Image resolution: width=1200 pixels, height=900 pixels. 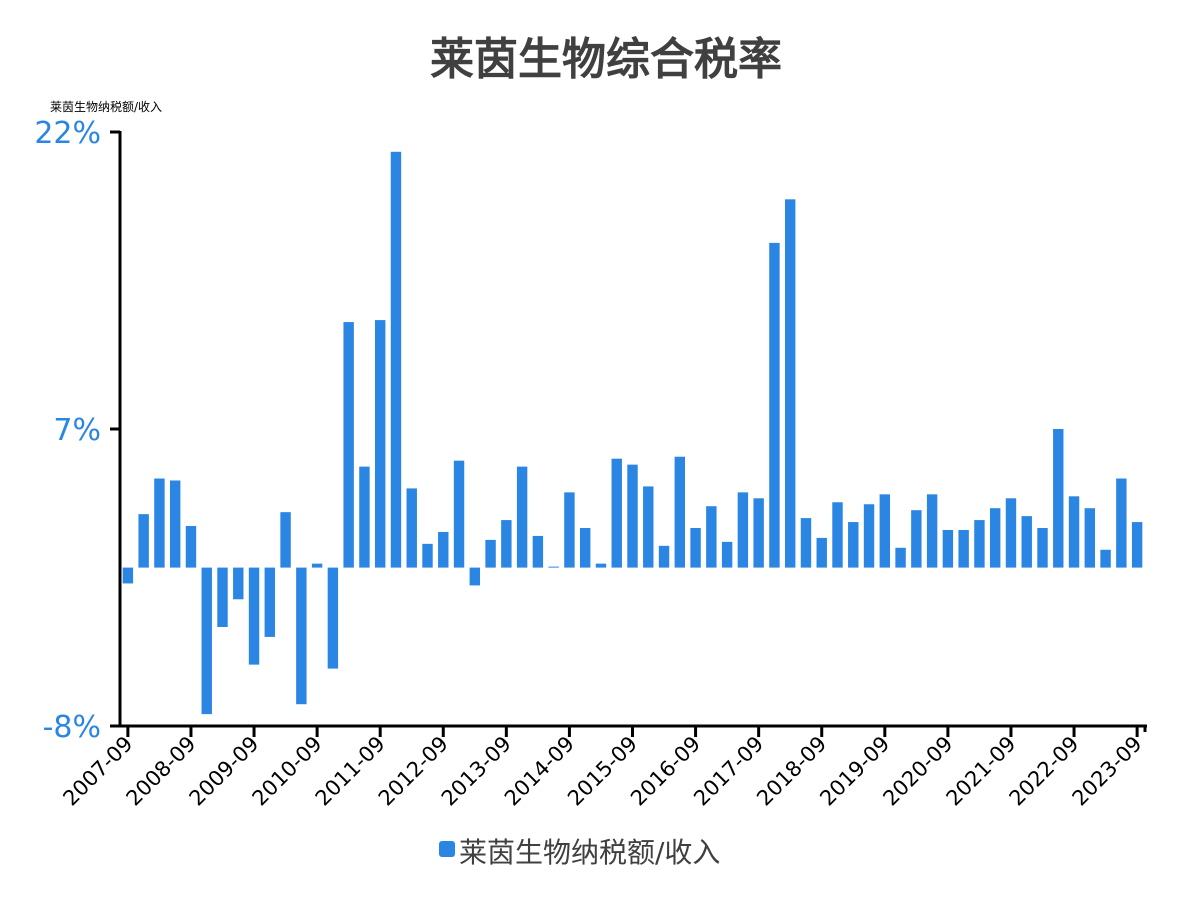 I want to click on y-unit-label: 莱茵生物纳税额/收入, so click(x=106, y=107).